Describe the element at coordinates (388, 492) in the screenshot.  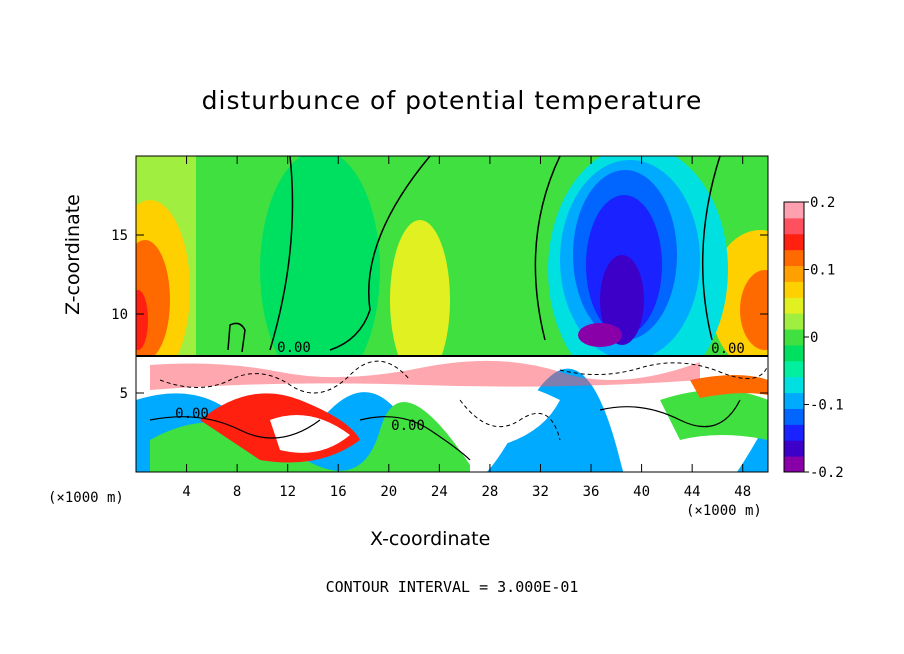
I see `x-tick-label: 20` at that location.